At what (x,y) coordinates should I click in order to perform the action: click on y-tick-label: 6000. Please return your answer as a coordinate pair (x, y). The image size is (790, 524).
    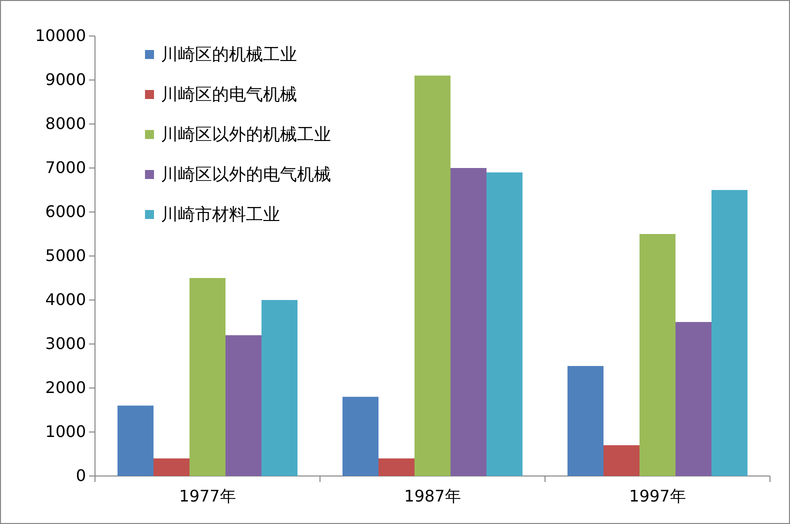
    Looking at the image, I should click on (65, 212).